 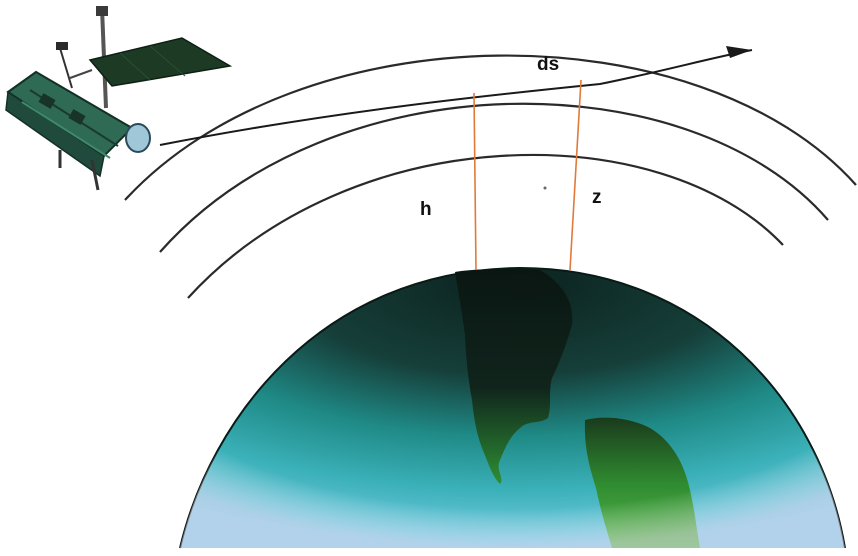 What do you see at coordinates (81, 74) in the screenshot?
I see `panel-boom` at bounding box center [81, 74].